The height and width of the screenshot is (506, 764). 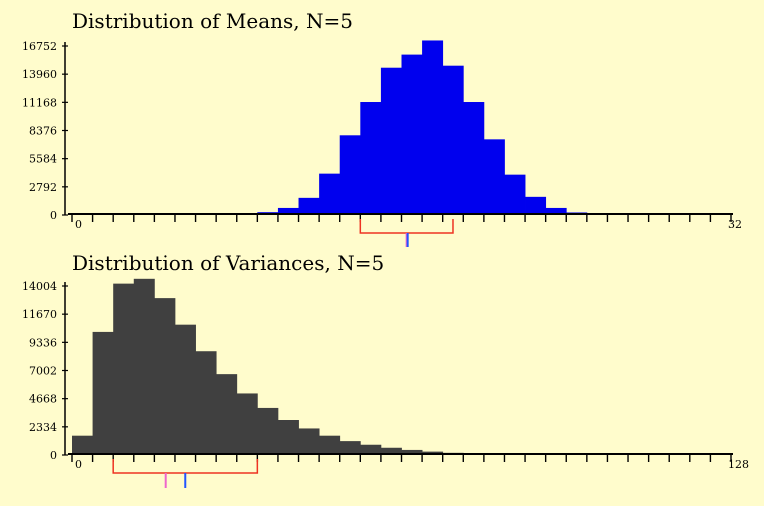 I want to click on variances-y-axis: 0 2334 4668 7002 9336 11670 14004, so click(x=45, y=371).